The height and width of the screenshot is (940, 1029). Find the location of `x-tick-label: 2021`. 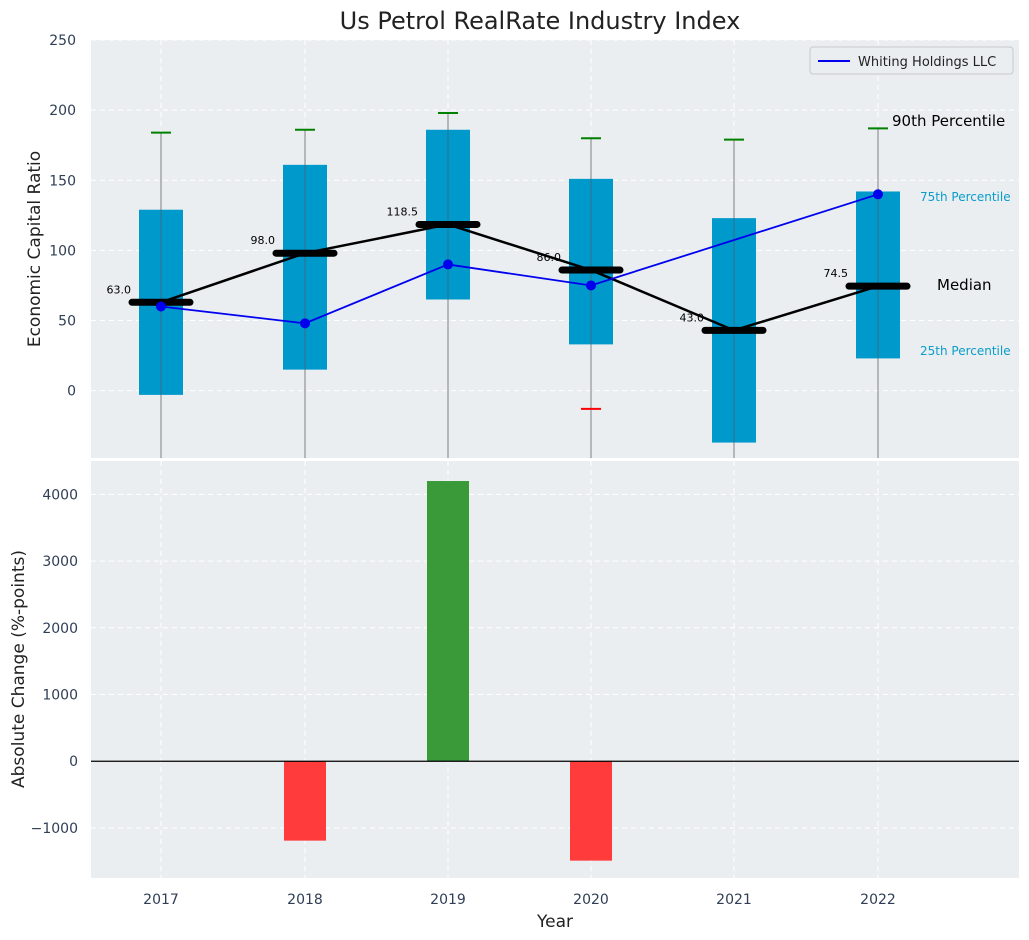

x-tick-label: 2021 is located at coordinates (734, 900).